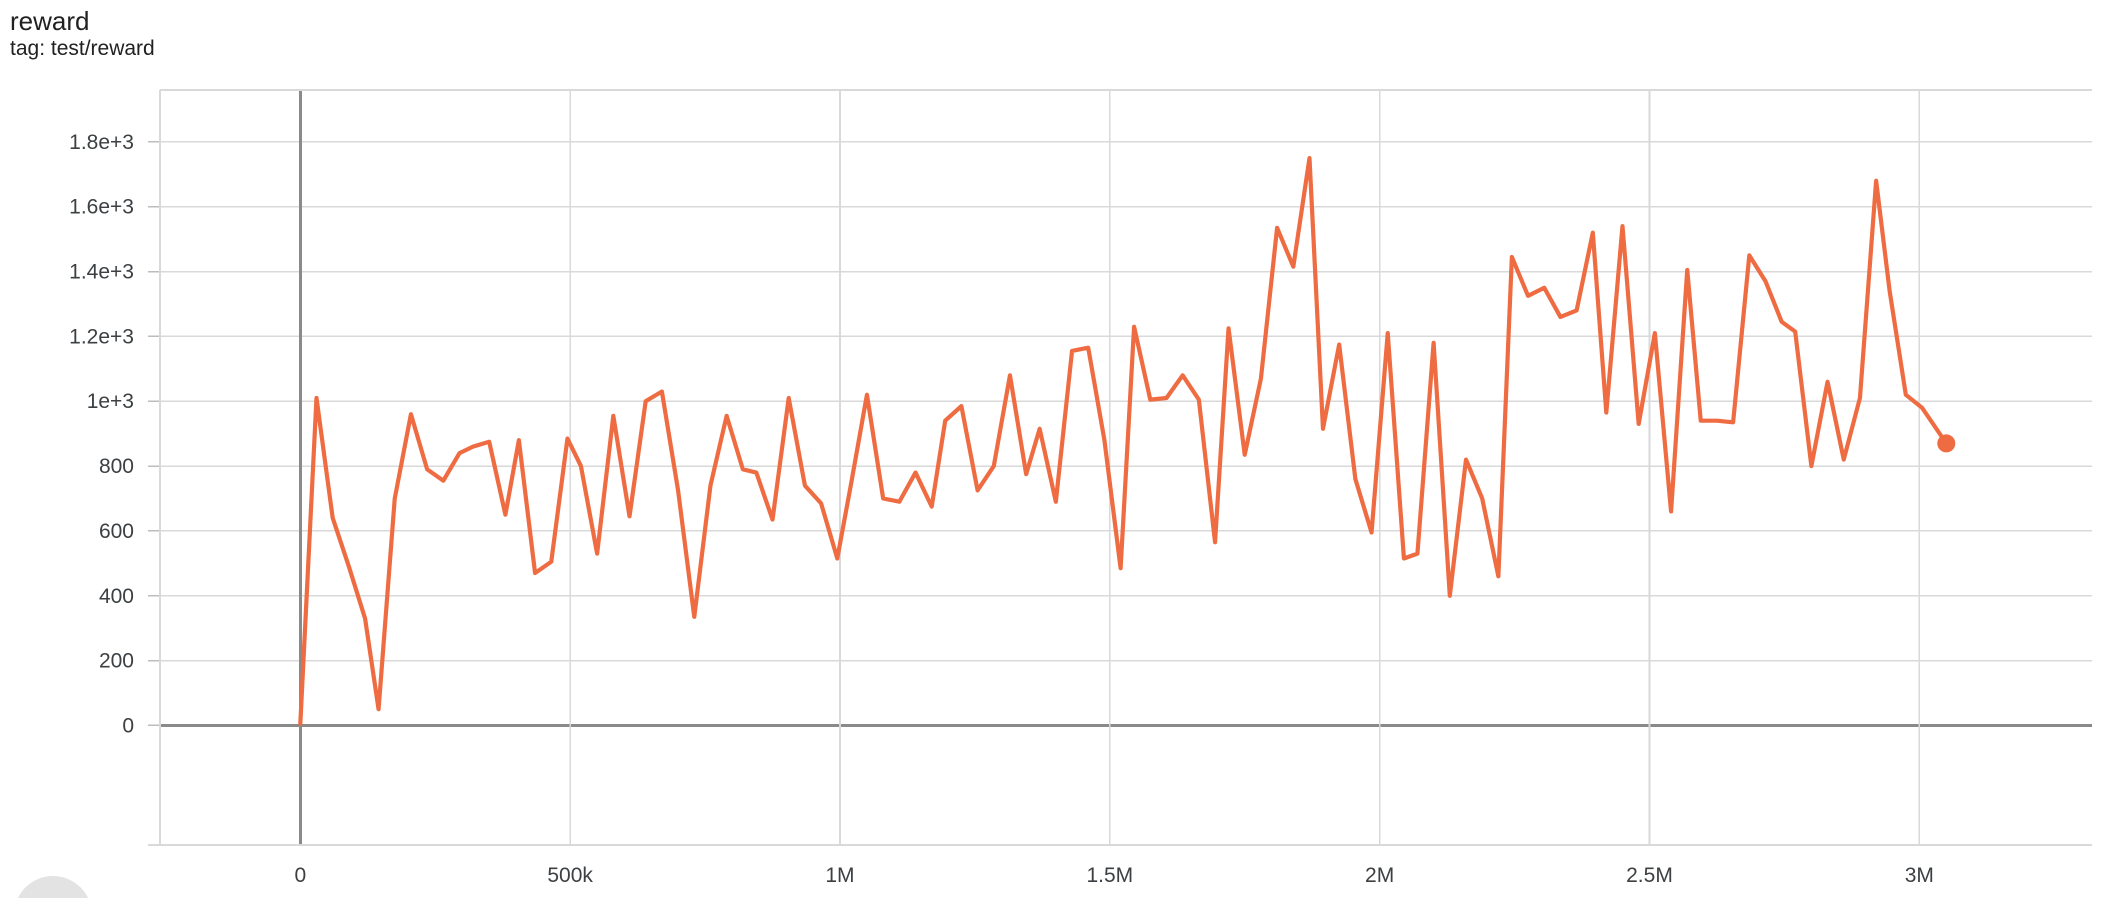  What do you see at coordinates (1649, 875) in the screenshot?
I see `x-axis-tick-label: 2.5M` at bounding box center [1649, 875].